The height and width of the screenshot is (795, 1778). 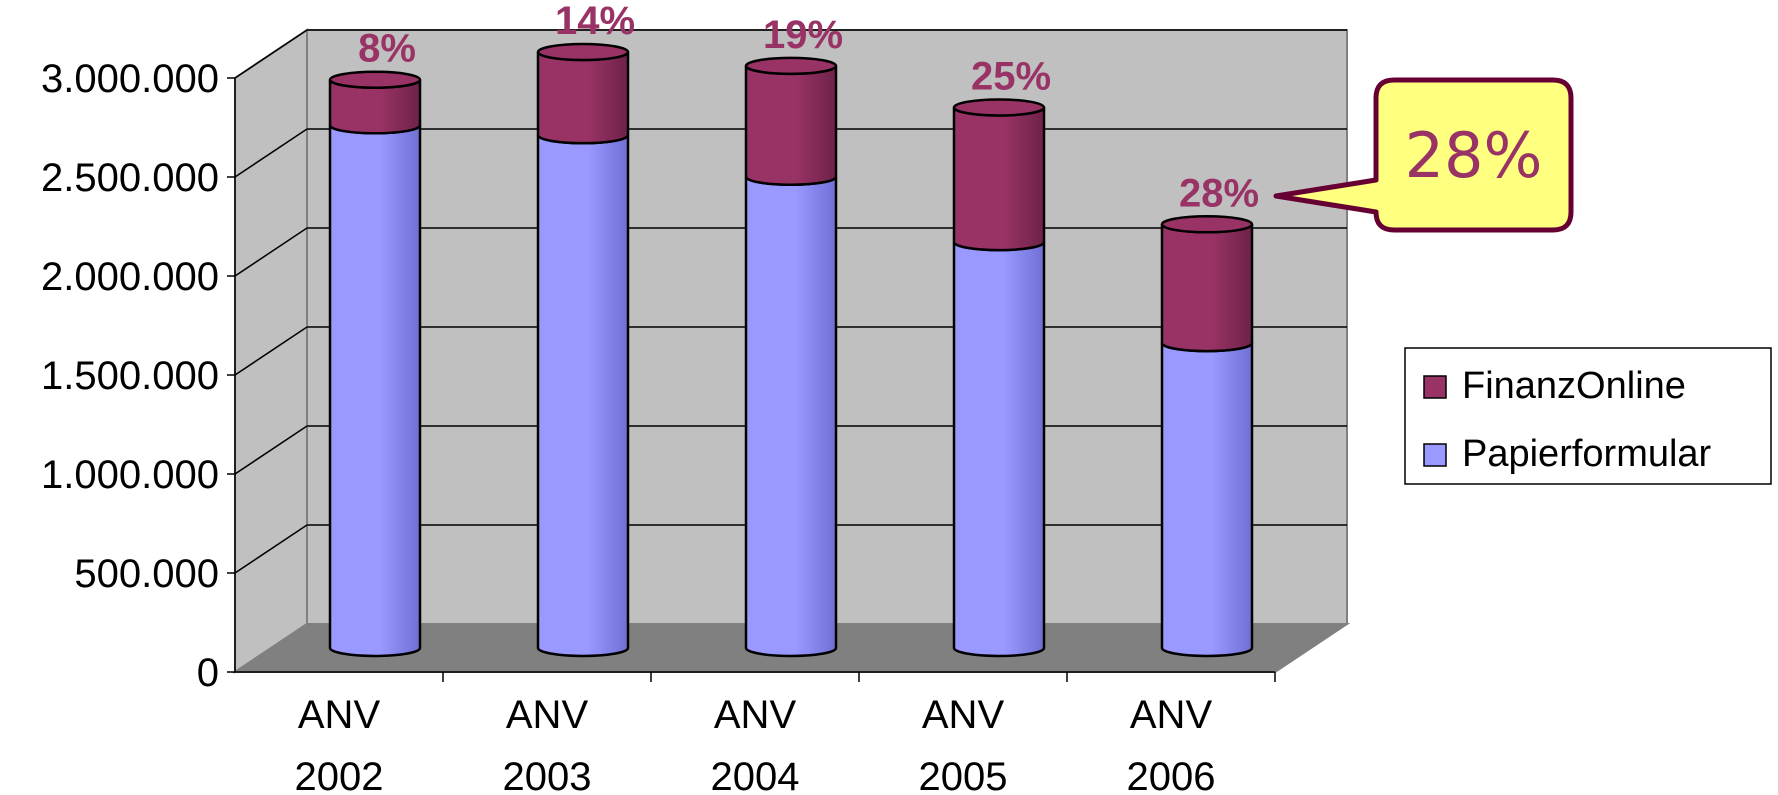 What do you see at coordinates (130, 277) in the screenshot?
I see `y-tick-label: 2.000.000` at bounding box center [130, 277].